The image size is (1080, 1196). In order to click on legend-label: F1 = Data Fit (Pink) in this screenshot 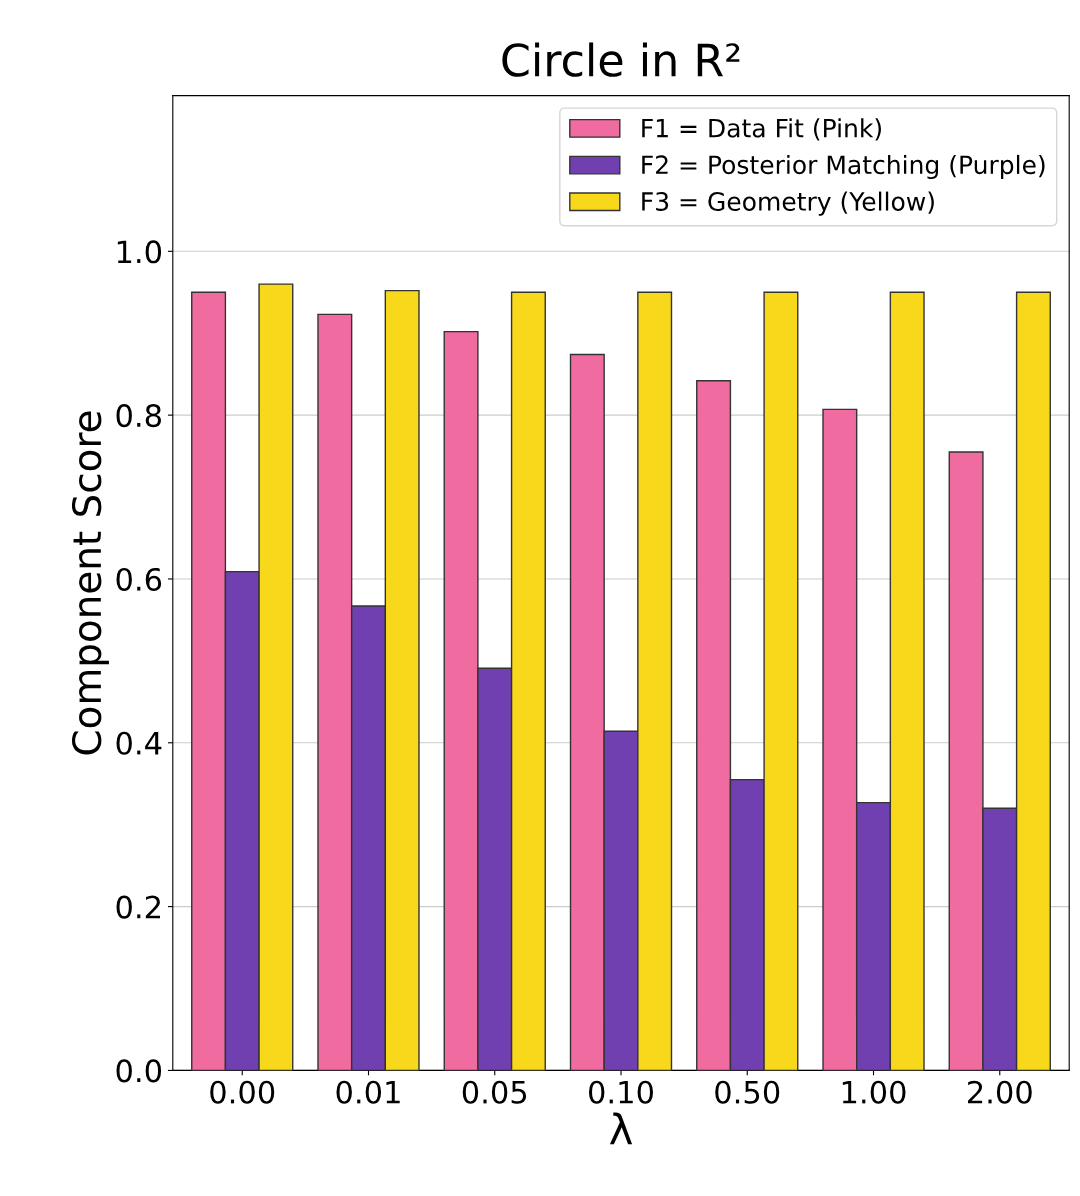, I will do `click(761, 129)`.